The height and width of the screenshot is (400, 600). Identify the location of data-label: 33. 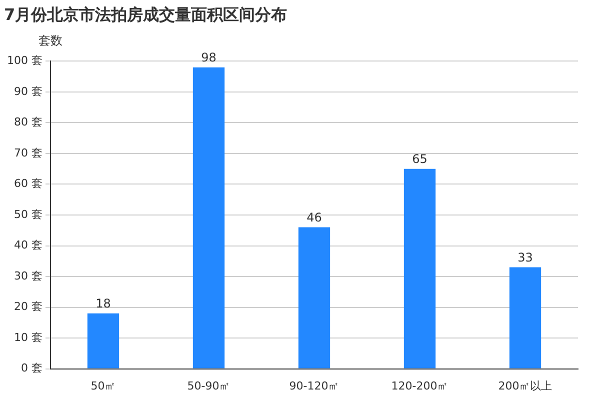
(525, 257).